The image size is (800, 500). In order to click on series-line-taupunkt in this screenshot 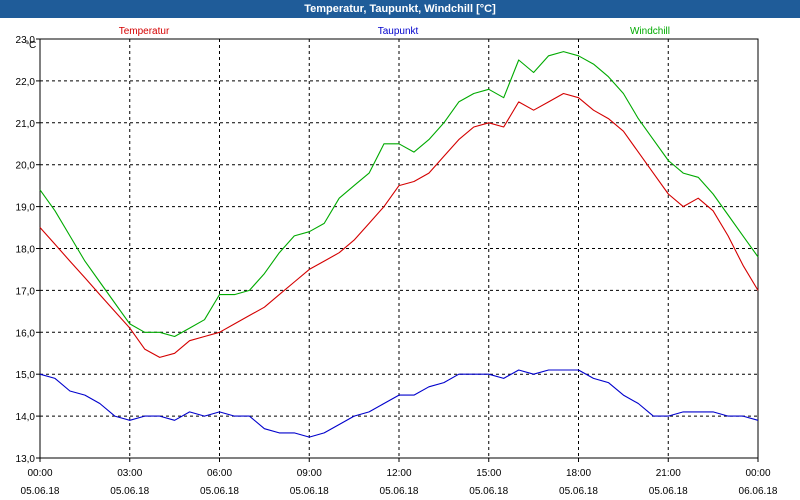, I will do `click(399, 403)`.